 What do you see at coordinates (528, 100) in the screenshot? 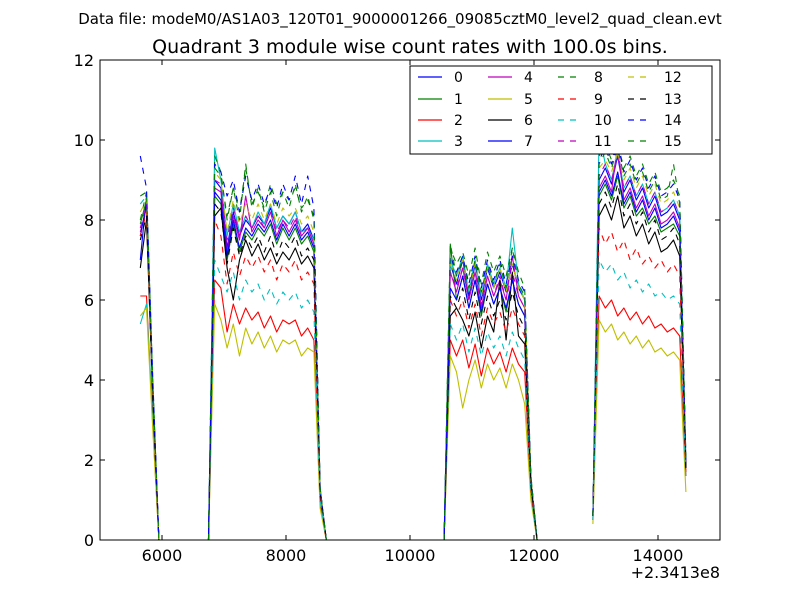
I see `legend-label-5: 5` at bounding box center [528, 100].